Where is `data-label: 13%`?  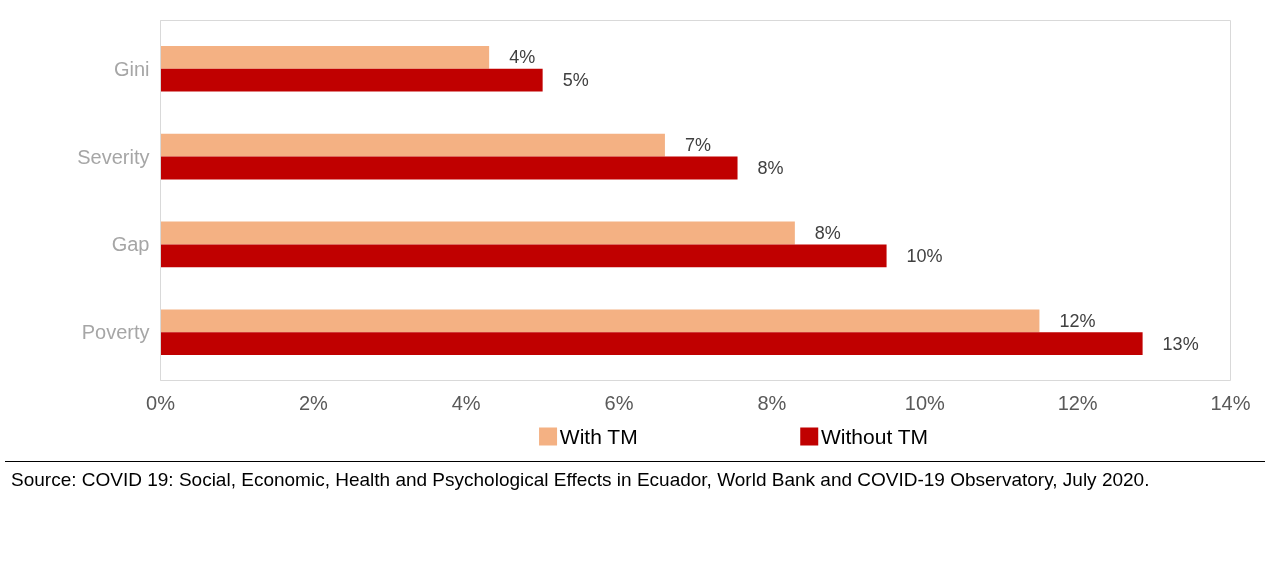
data-label: 13% is located at coordinates (1180, 343).